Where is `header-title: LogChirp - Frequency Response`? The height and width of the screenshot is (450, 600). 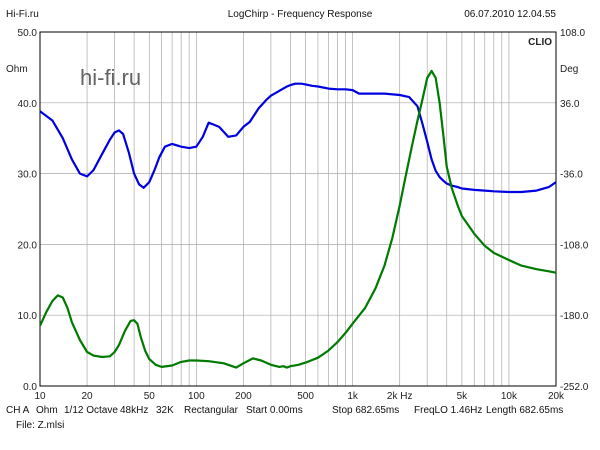 header-title: LogChirp - Frequency Response is located at coordinates (300, 14).